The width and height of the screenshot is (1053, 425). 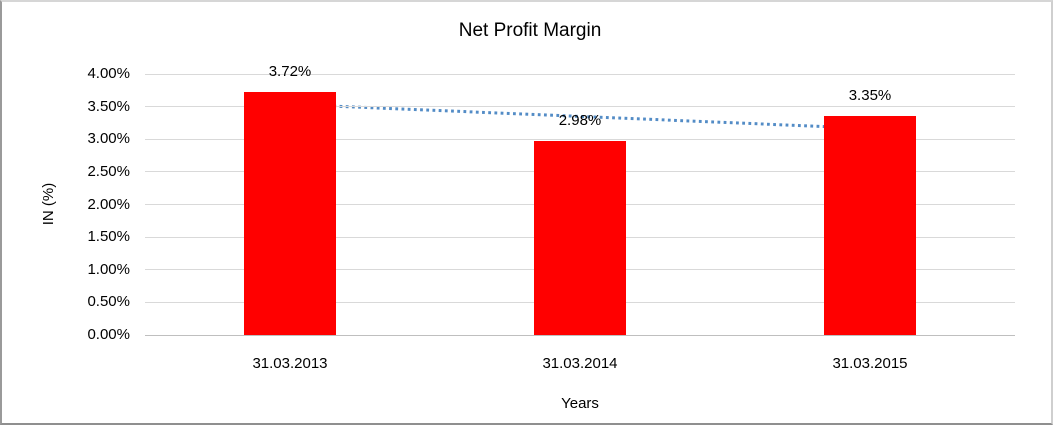 I want to click on y-axis-tick-label: 2.50%, so click(x=108, y=171).